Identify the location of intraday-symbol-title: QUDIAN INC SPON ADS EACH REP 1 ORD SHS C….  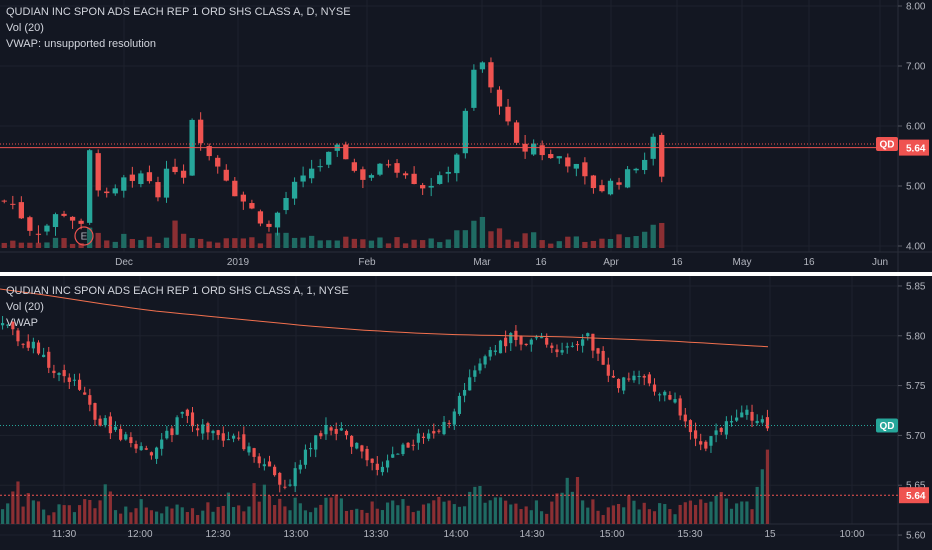
(177, 291).